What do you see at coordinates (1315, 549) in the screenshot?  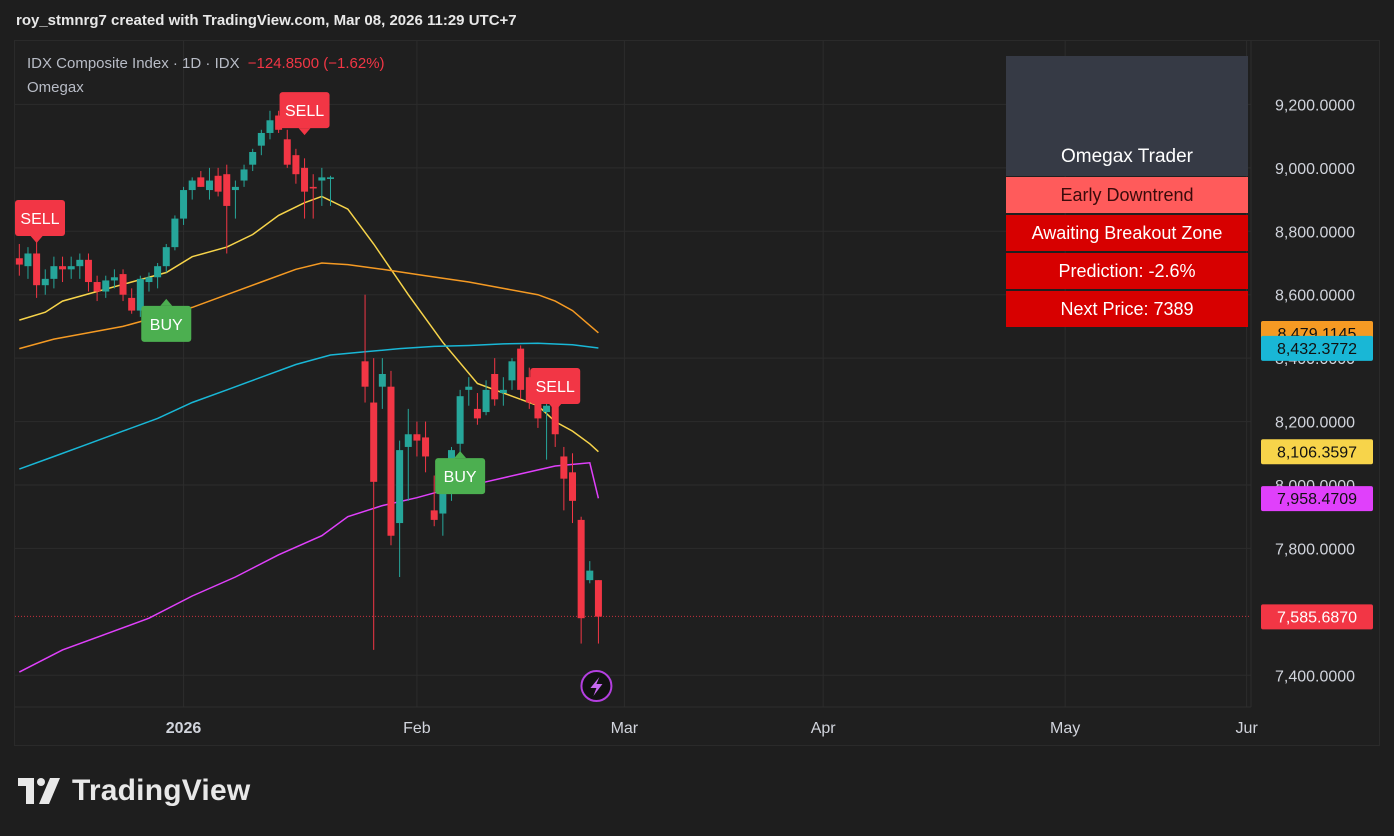 I see `y-tick-label: 7,800.0000` at bounding box center [1315, 549].